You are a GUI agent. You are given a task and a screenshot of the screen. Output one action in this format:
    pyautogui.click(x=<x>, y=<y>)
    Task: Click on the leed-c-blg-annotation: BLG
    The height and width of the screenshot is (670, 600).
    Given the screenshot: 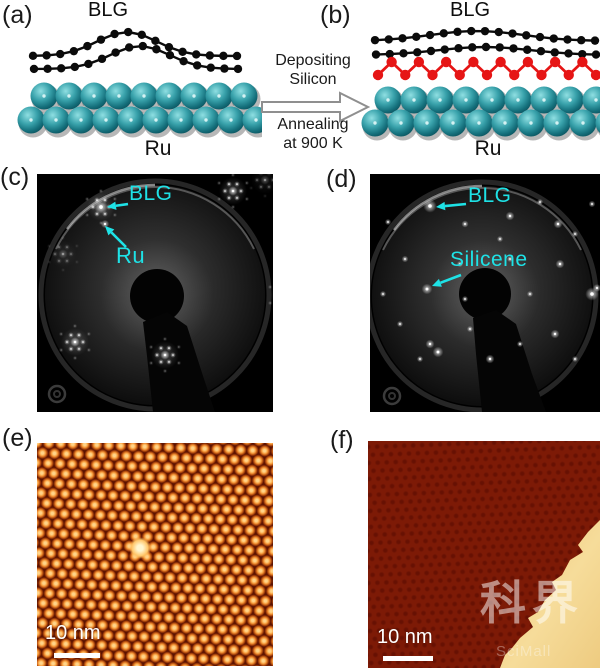 What is the action you would take?
    pyautogui.click(x=151, y=193)
    